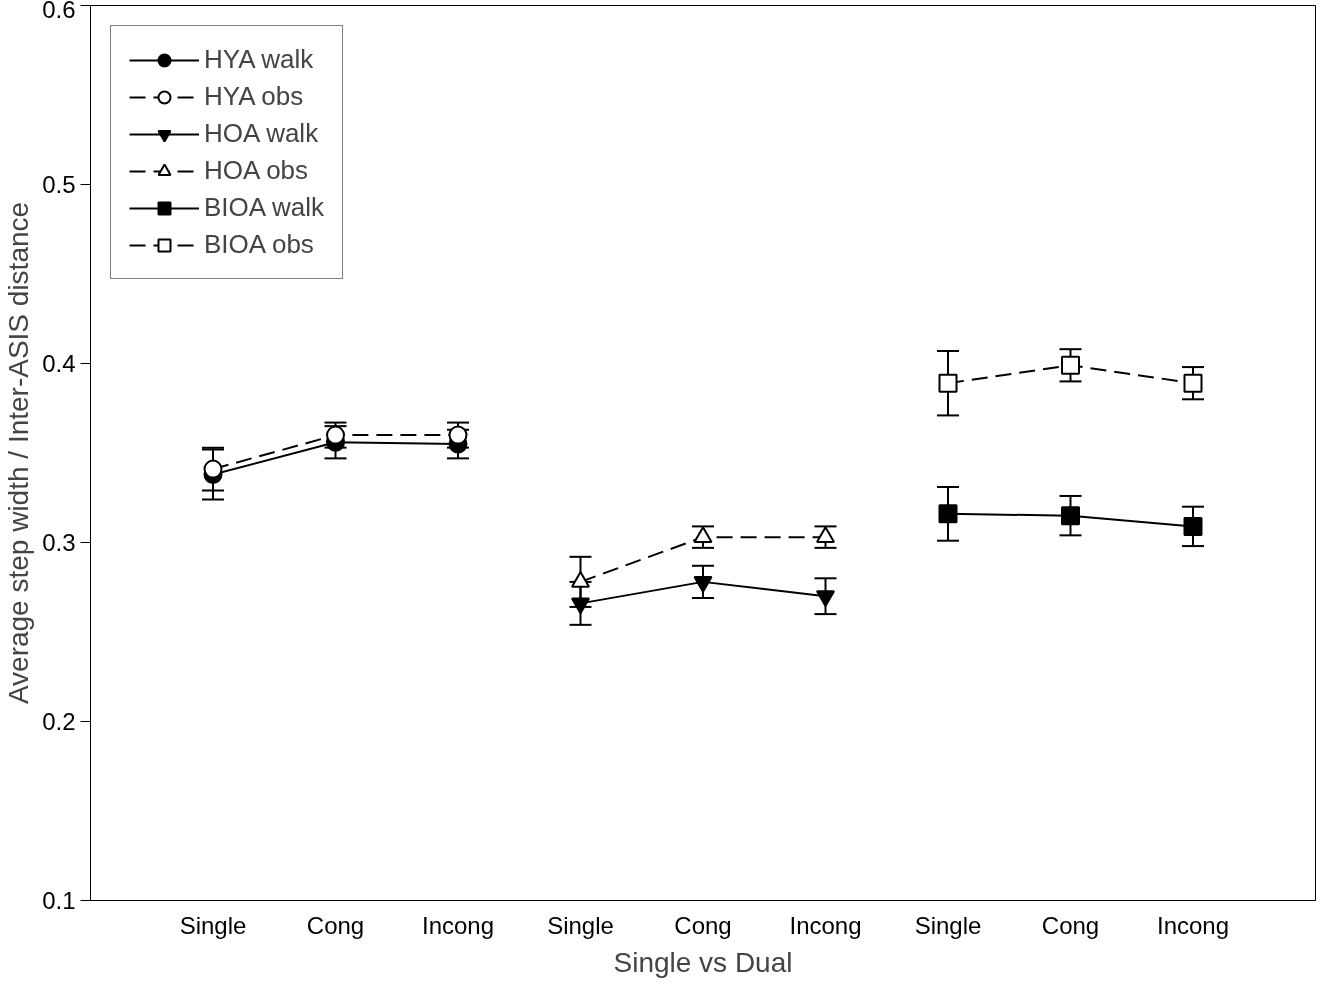 This screenshot has height=988, width=1329. What do you see at coordinates (59, 542) in the screenshot?
I see `y-tick-label: 0.3` at bounding box center [59, 542].